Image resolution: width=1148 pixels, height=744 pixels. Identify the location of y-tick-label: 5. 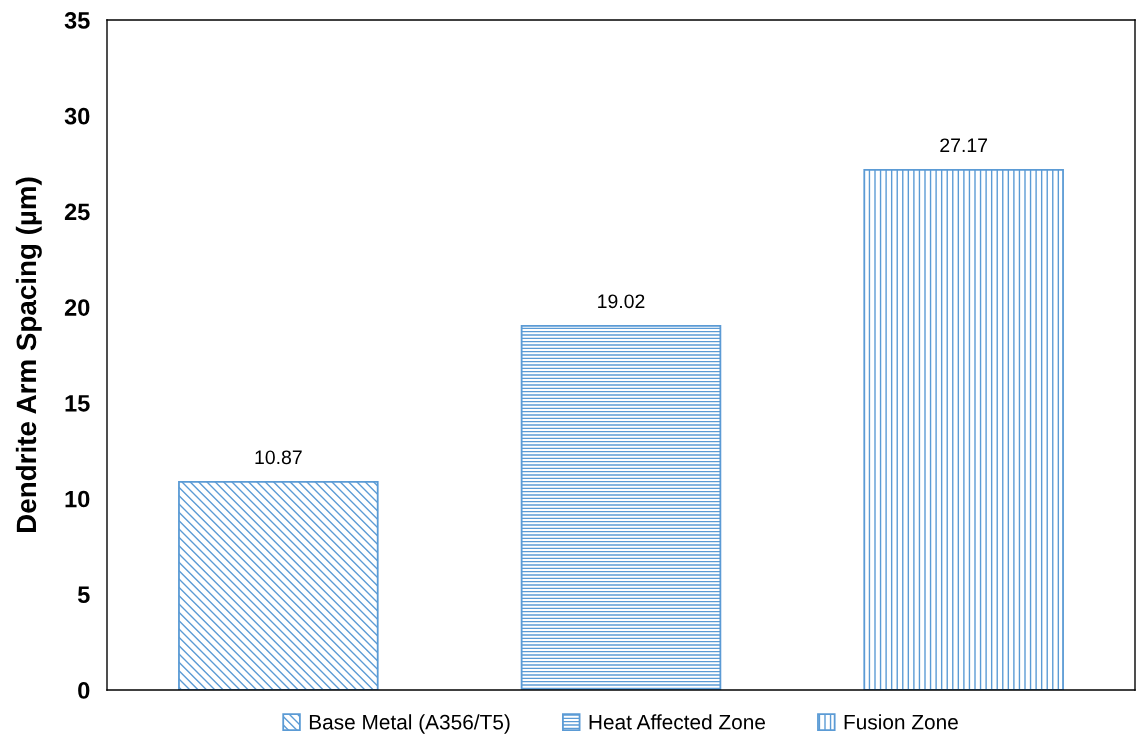
(83, 595).